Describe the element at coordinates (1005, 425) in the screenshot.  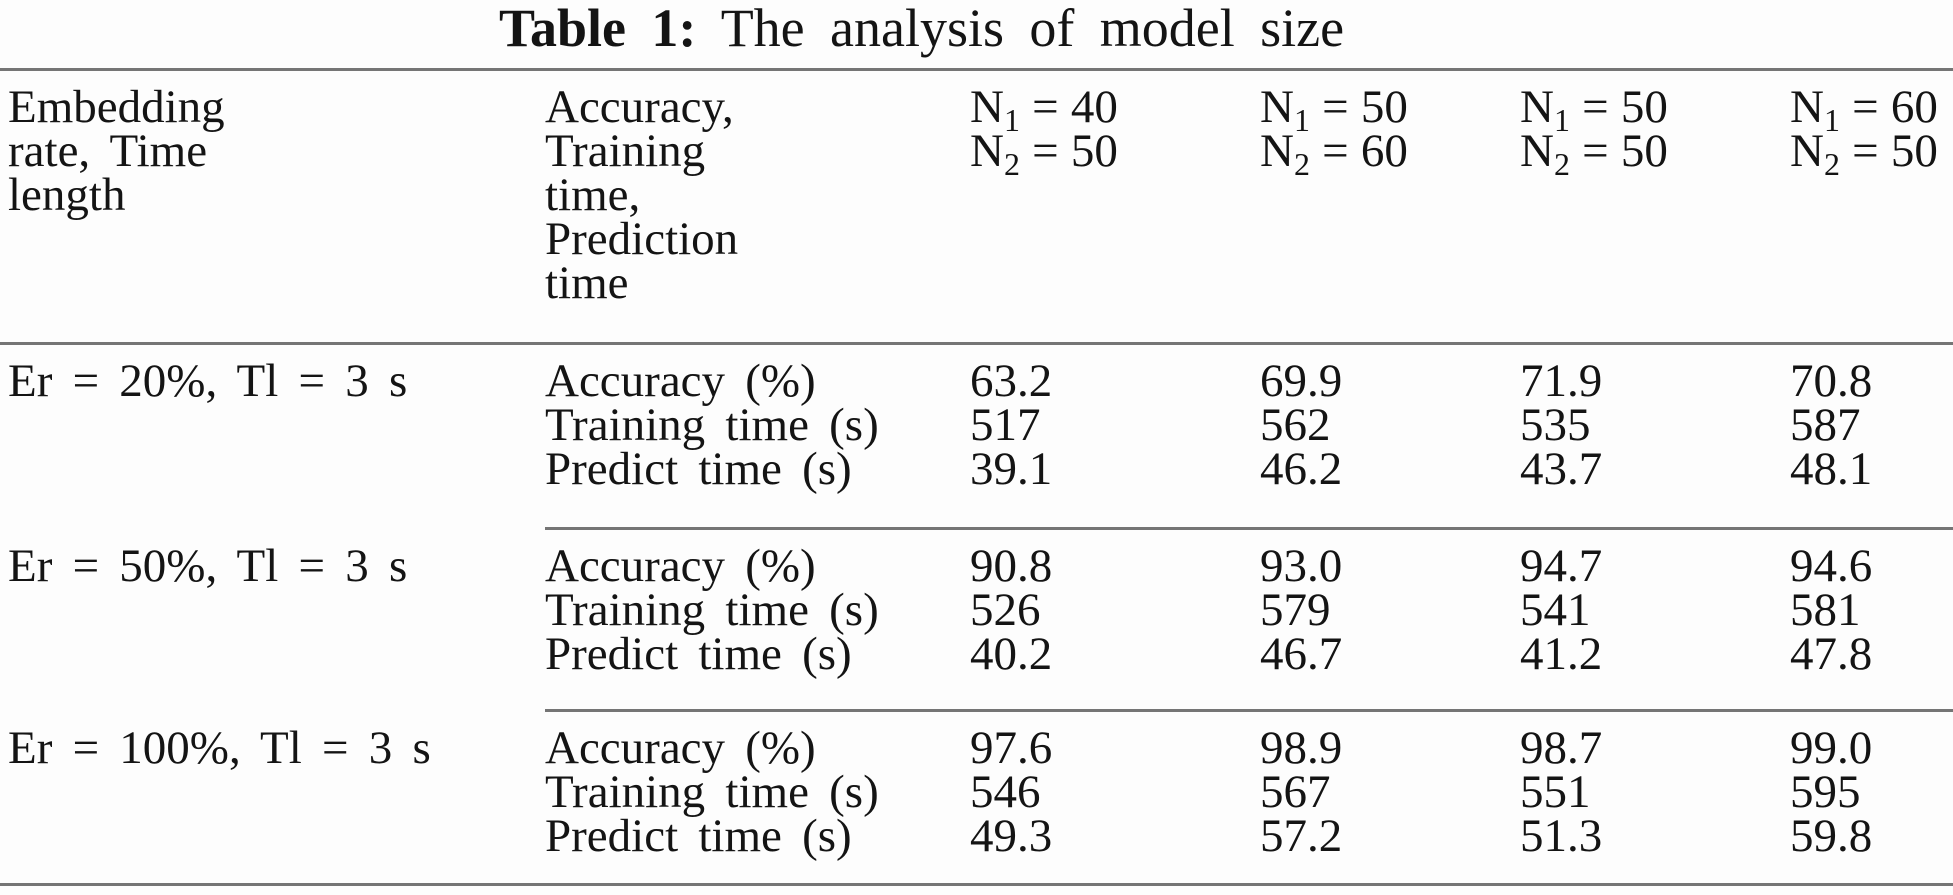
I see `value-cell: 517` at that location.